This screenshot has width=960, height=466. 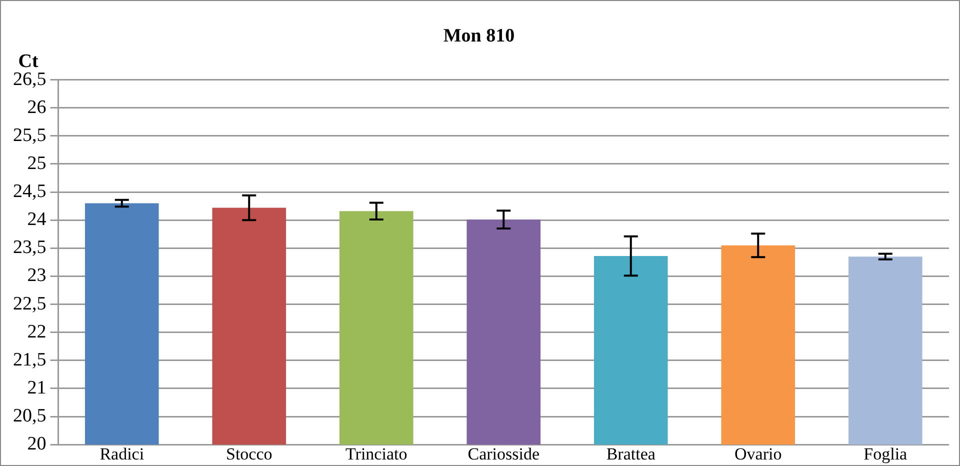 I want to click on x-tick-label: Radici, so click(x=122, y=454).